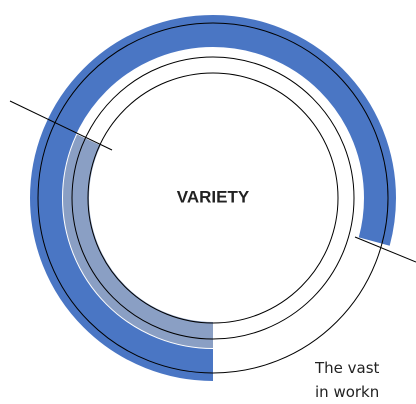  I want to click on caption: The vast in workn, so click(365, 380).